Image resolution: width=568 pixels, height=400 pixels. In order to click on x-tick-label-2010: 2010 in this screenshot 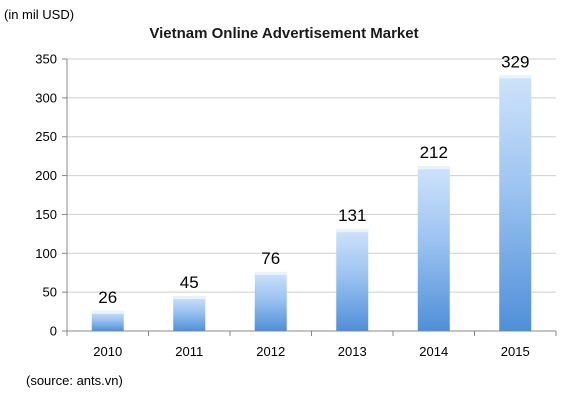, I will do `click(107, 351)`.